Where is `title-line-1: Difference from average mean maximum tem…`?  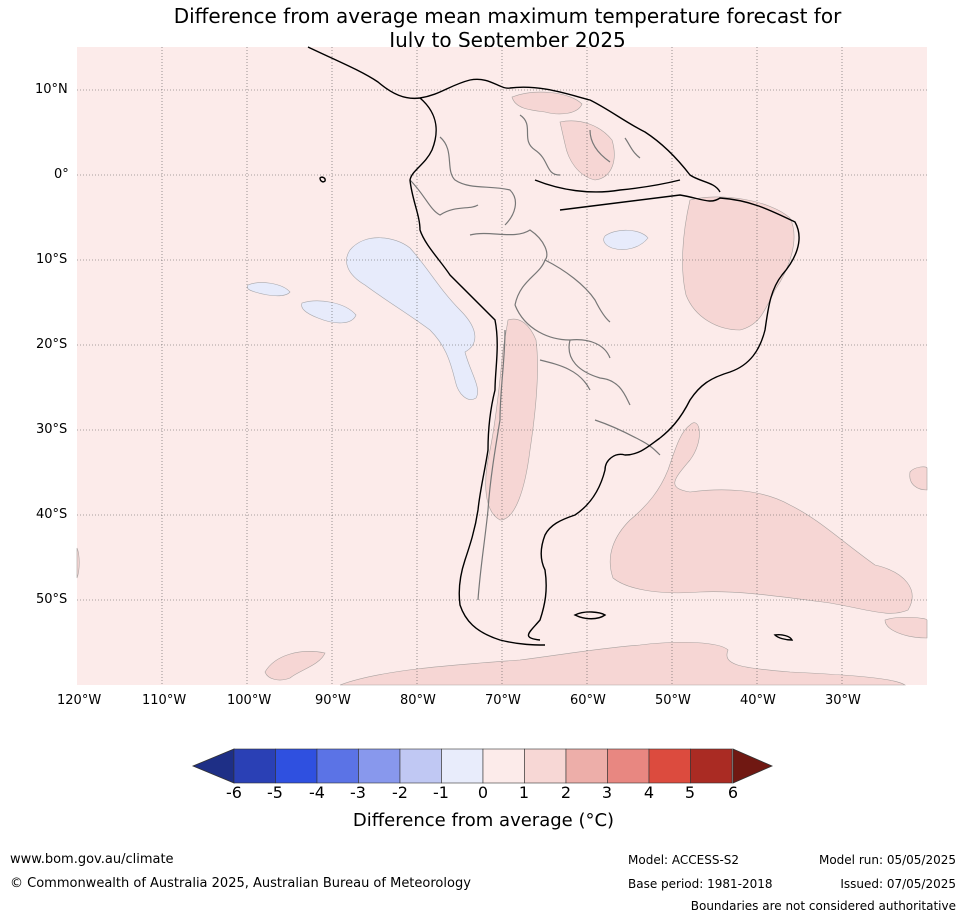
title-line-1: Difference from average mean maximum tem… is located at coordinates (507, 16).